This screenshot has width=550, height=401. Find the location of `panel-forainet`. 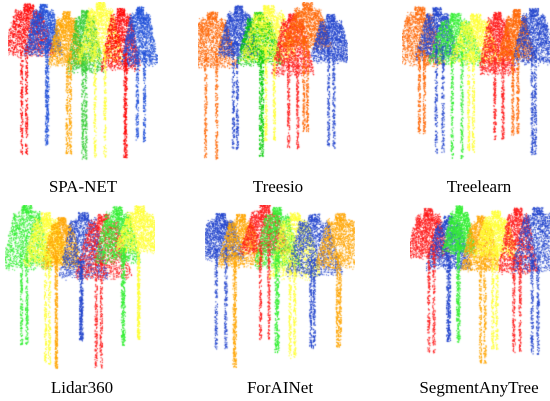

panel-forainet is located at coordinates (280, 290).